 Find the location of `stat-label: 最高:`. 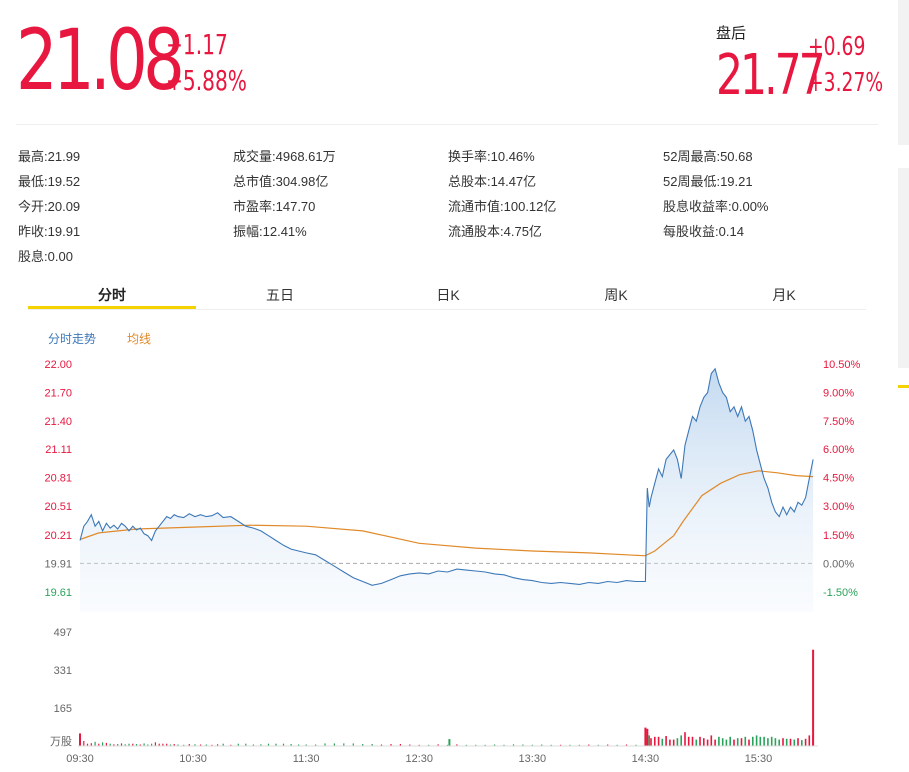

stat-label: 最高: is located at coordinates (33, 156).